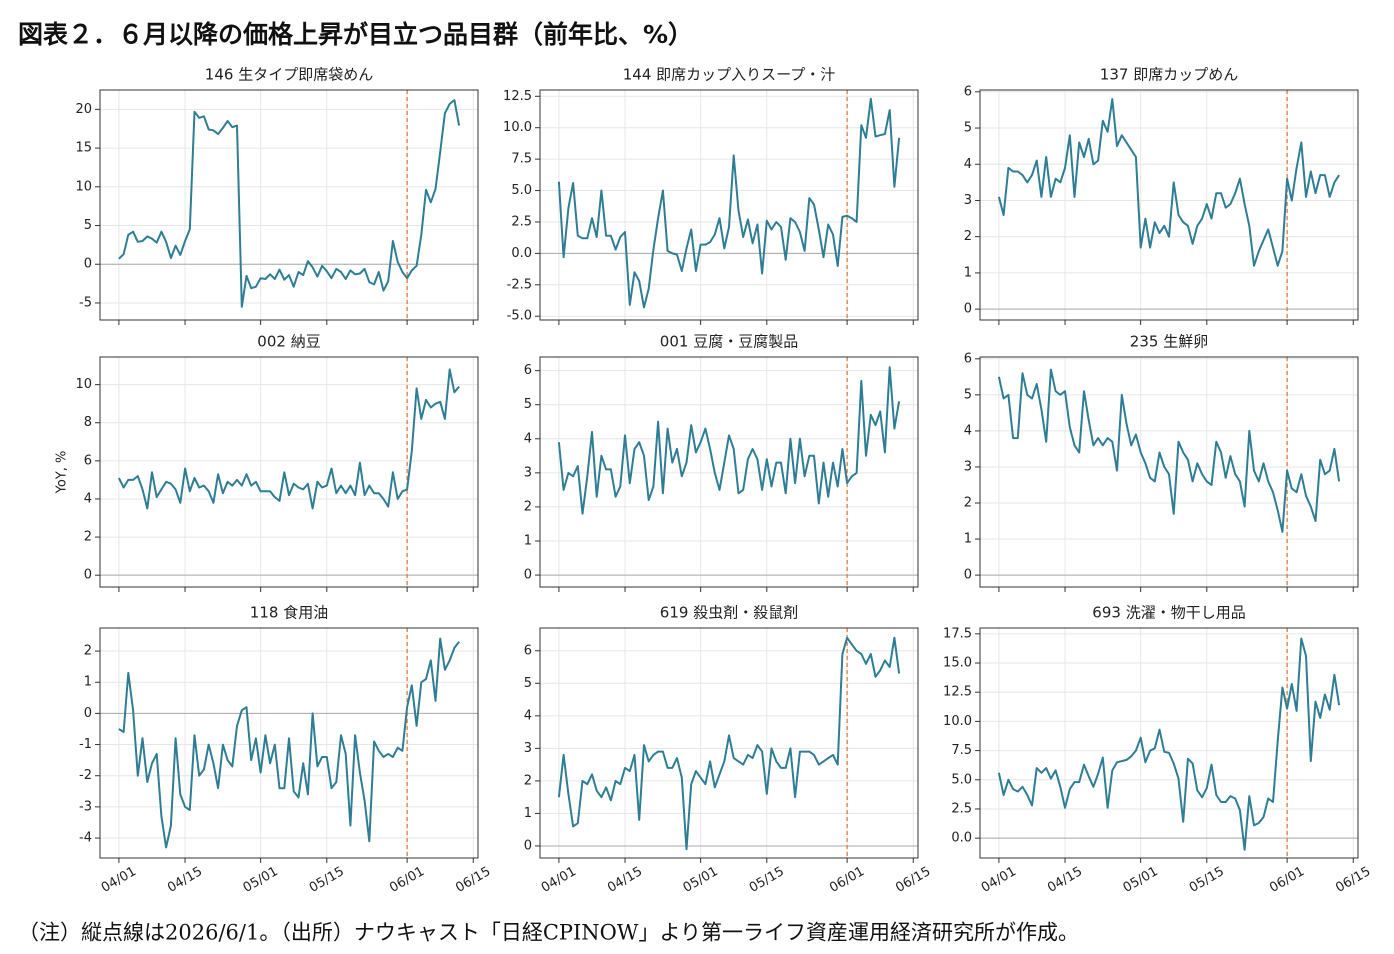  Describe the element at coordinates (729, 613) in the screenshot. I see `panel-title: 619 殺虫剤・殺鼠剤` at that location.